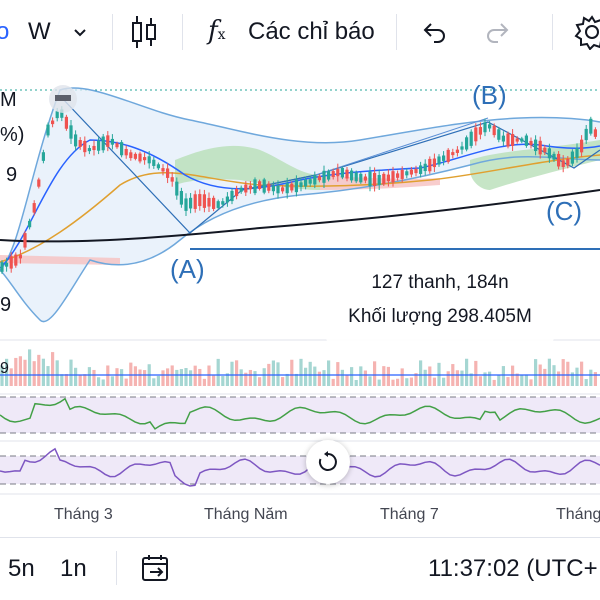  I want to click on candlestick-chart-icon, so click(144, 32).